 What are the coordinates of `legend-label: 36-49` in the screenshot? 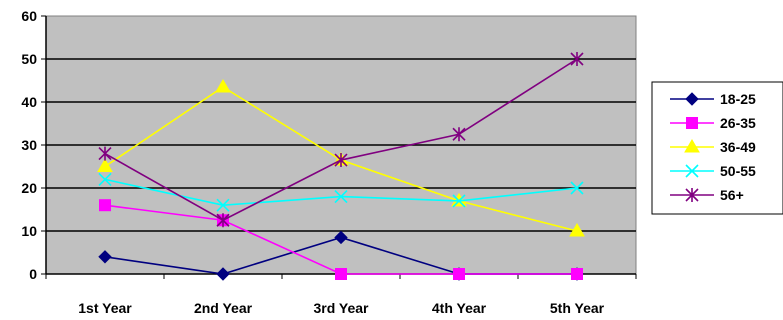 It's located at (738, 147).